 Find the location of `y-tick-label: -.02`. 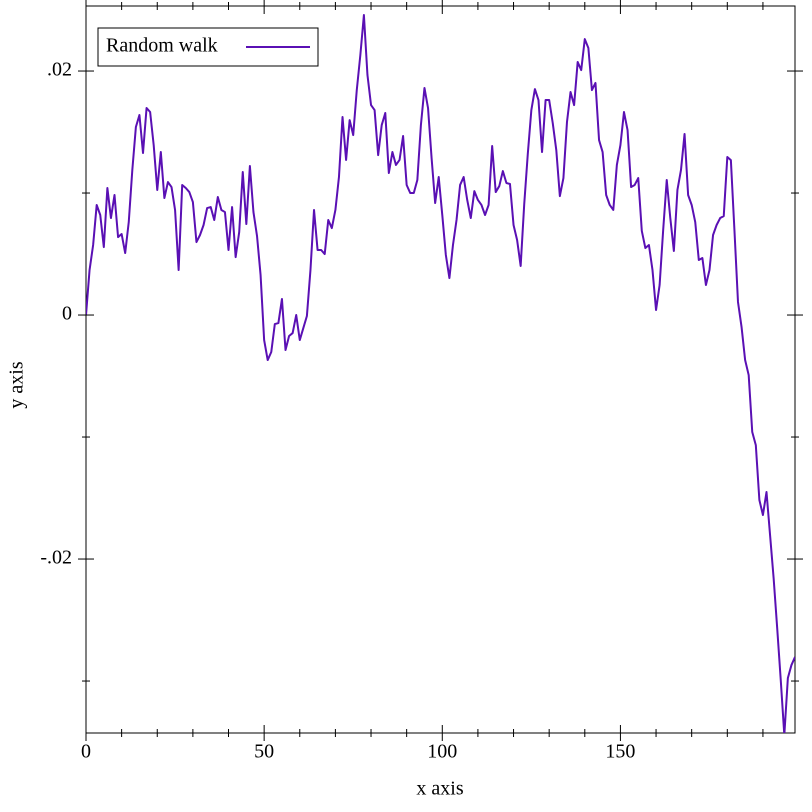

y-tick-label: -.02 is located at coordinates (56, 558).